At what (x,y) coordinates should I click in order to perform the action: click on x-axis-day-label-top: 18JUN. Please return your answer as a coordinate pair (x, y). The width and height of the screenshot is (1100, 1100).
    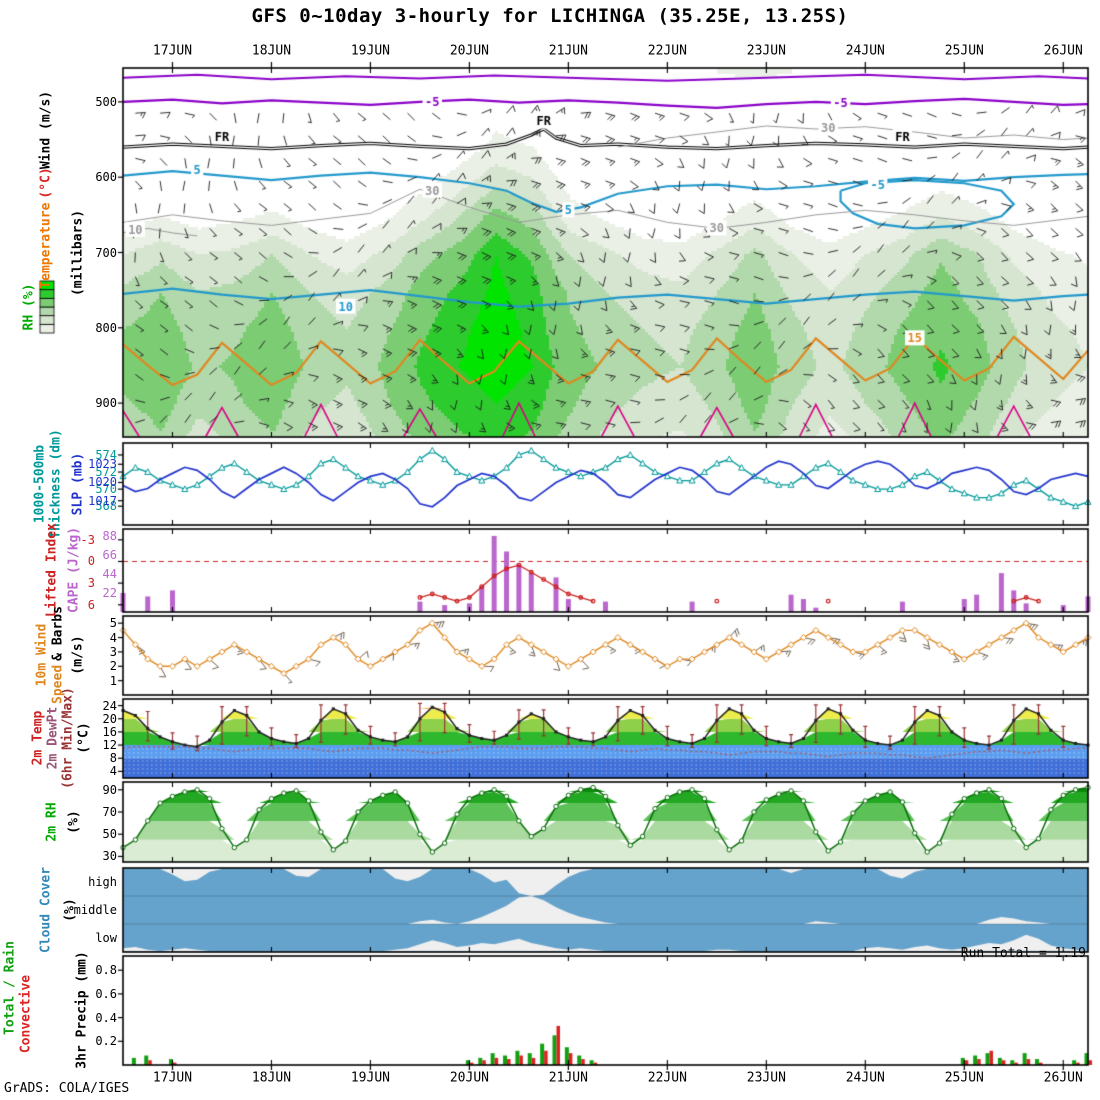
    Looking at the image, I should click on (271, 51).